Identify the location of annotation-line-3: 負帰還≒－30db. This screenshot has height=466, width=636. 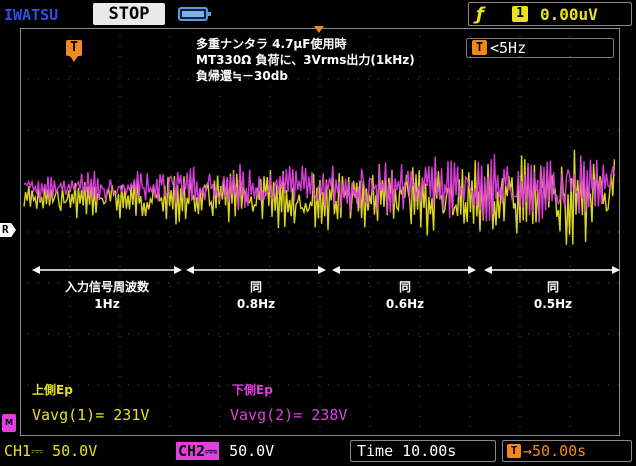
(242, 76).